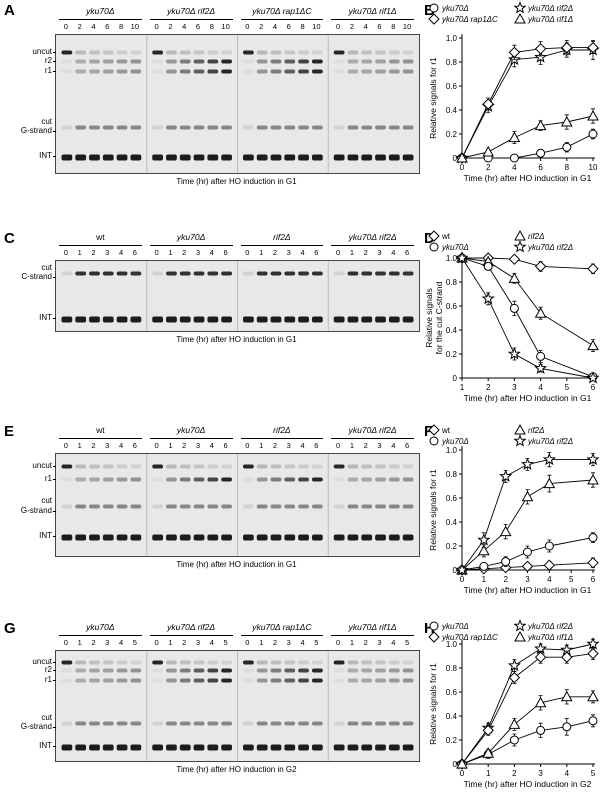 This screenshot has width=605, height=800. Describe the element at coordinates (236, 769) in the screenshot. I see `blot-caption: Time (hr) after HO induction in G2` at that location.